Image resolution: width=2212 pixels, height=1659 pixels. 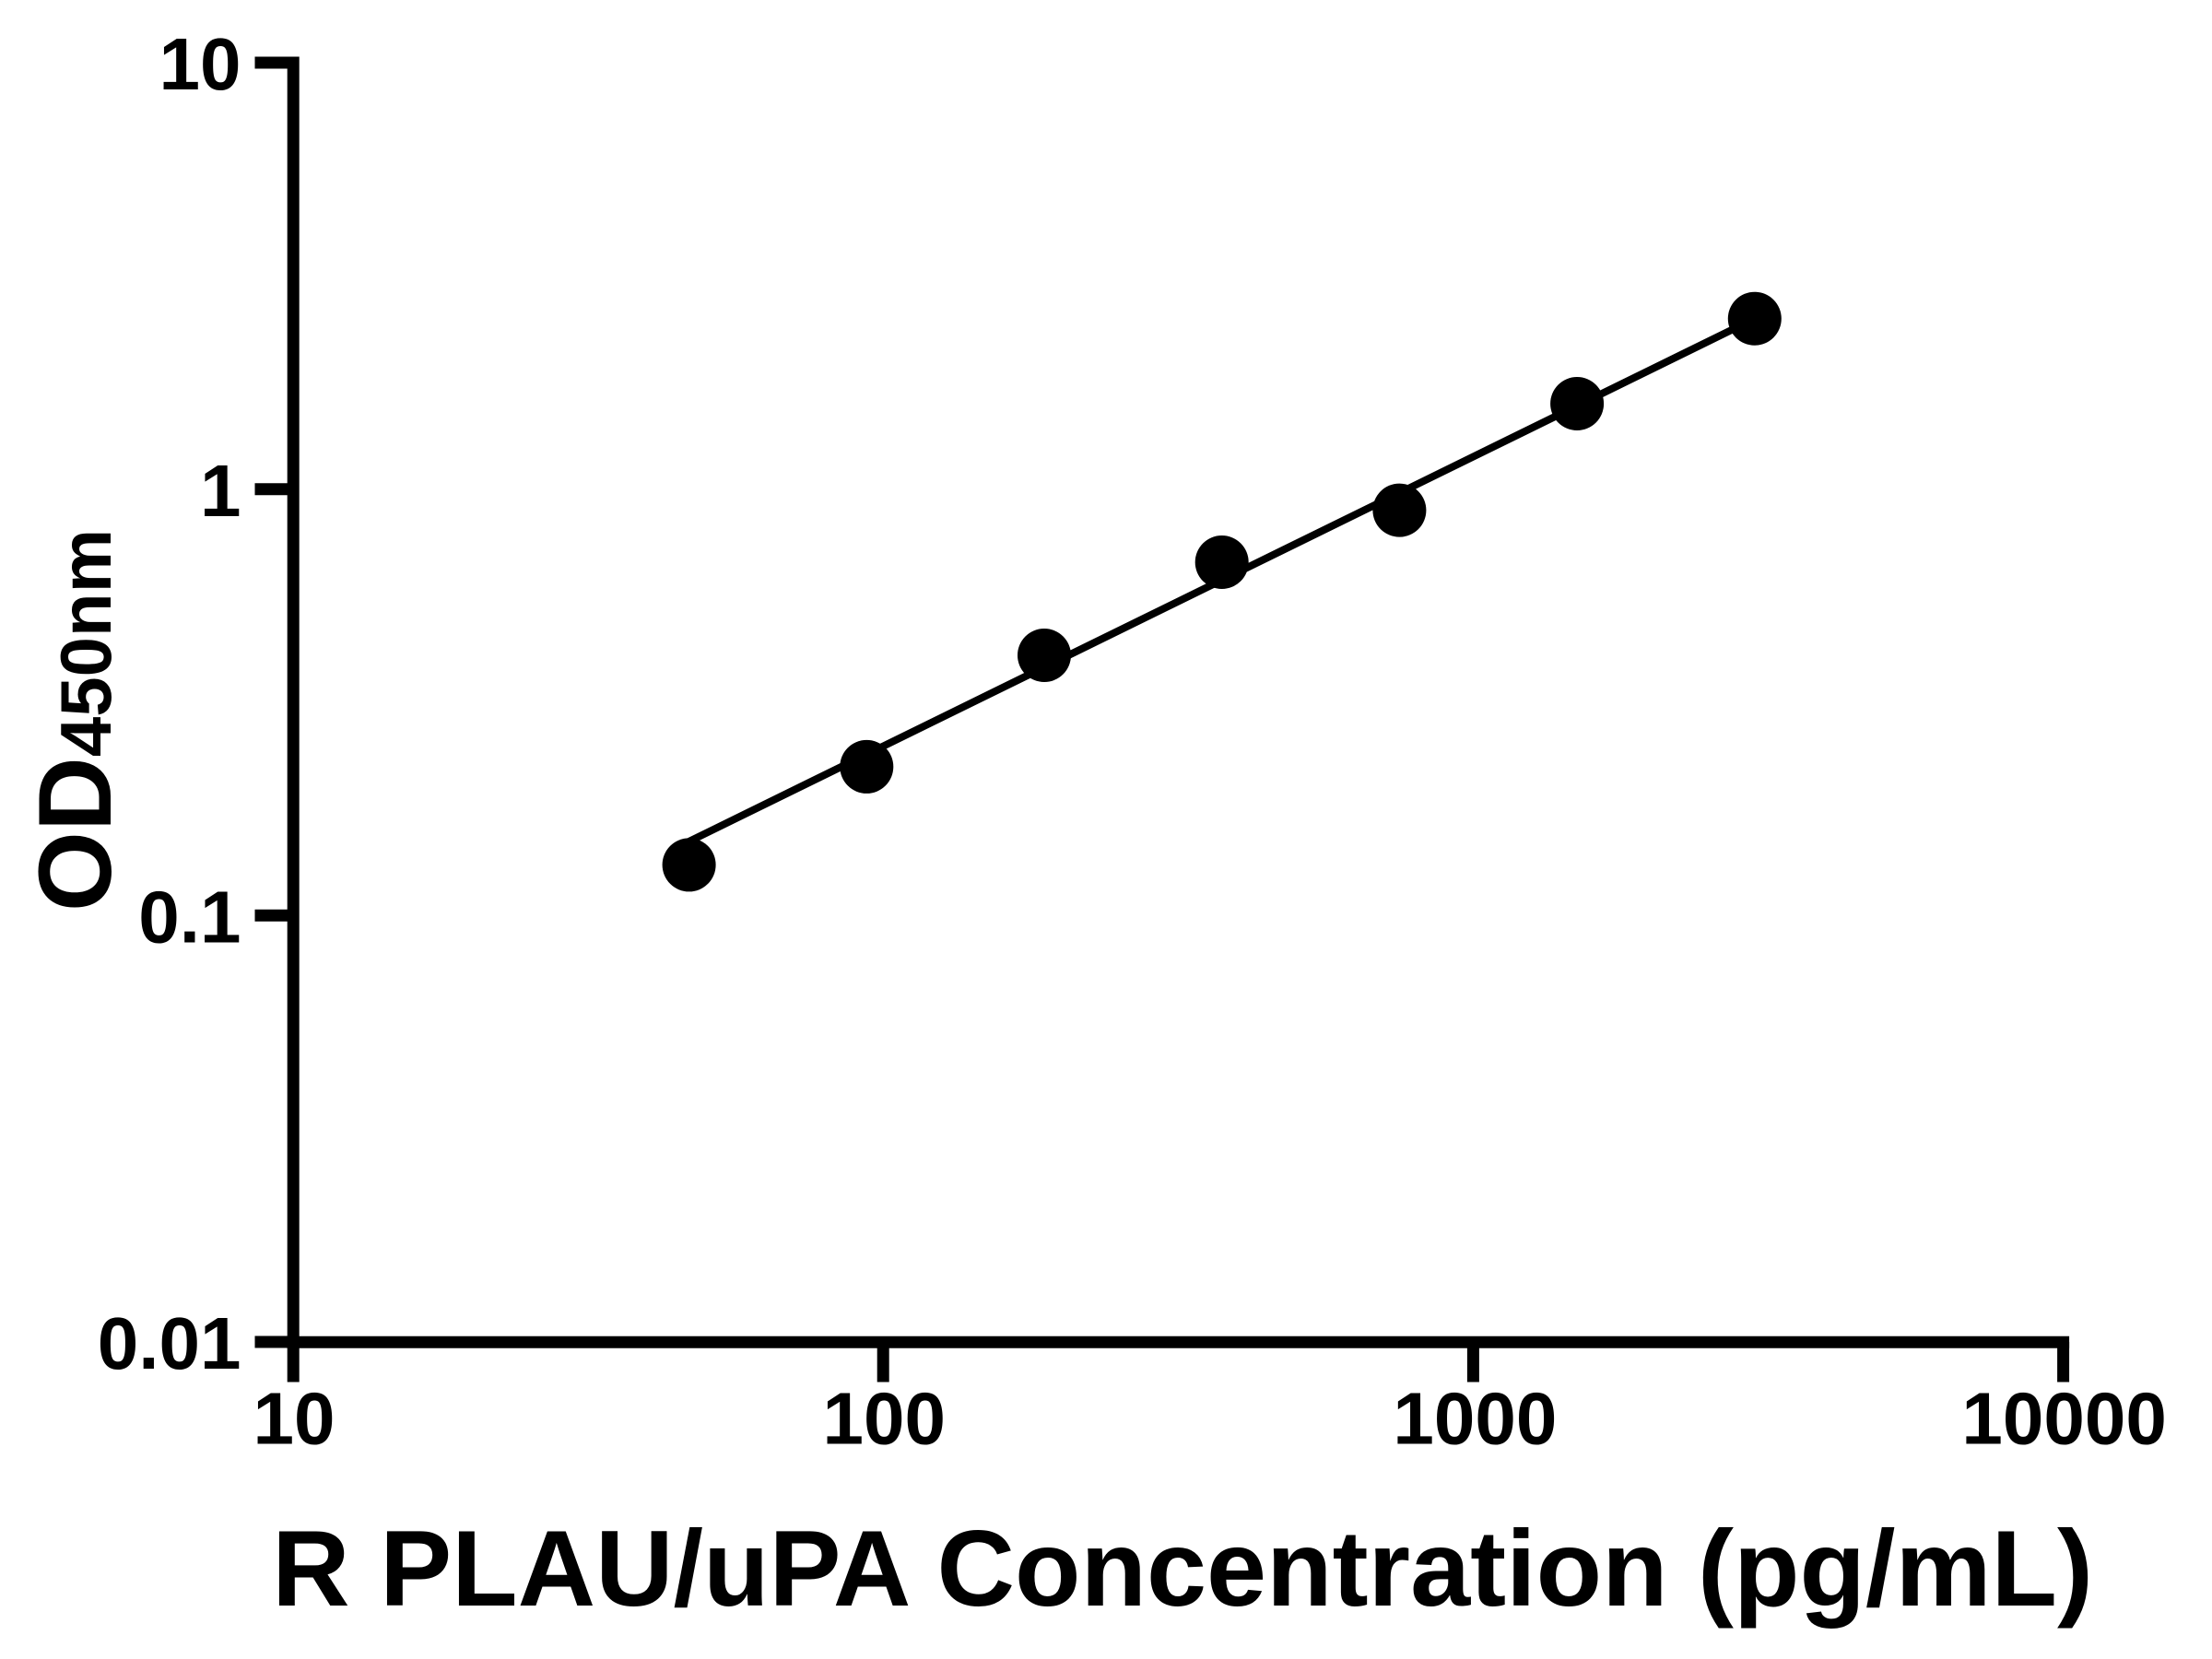 I want to click on svg-text: 1000, so click(x=1475, y=1419).